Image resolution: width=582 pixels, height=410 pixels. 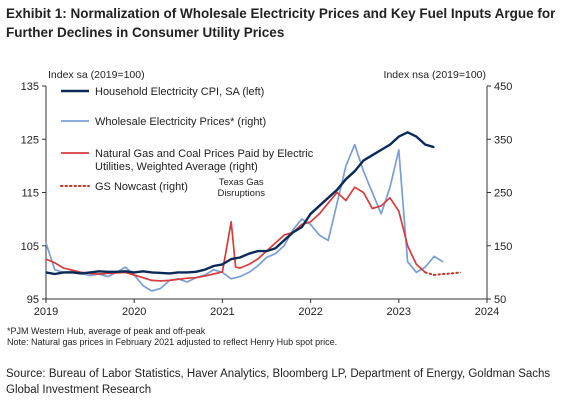 I want to click on x-tick-label: 2020, so click(x=134, y=312).